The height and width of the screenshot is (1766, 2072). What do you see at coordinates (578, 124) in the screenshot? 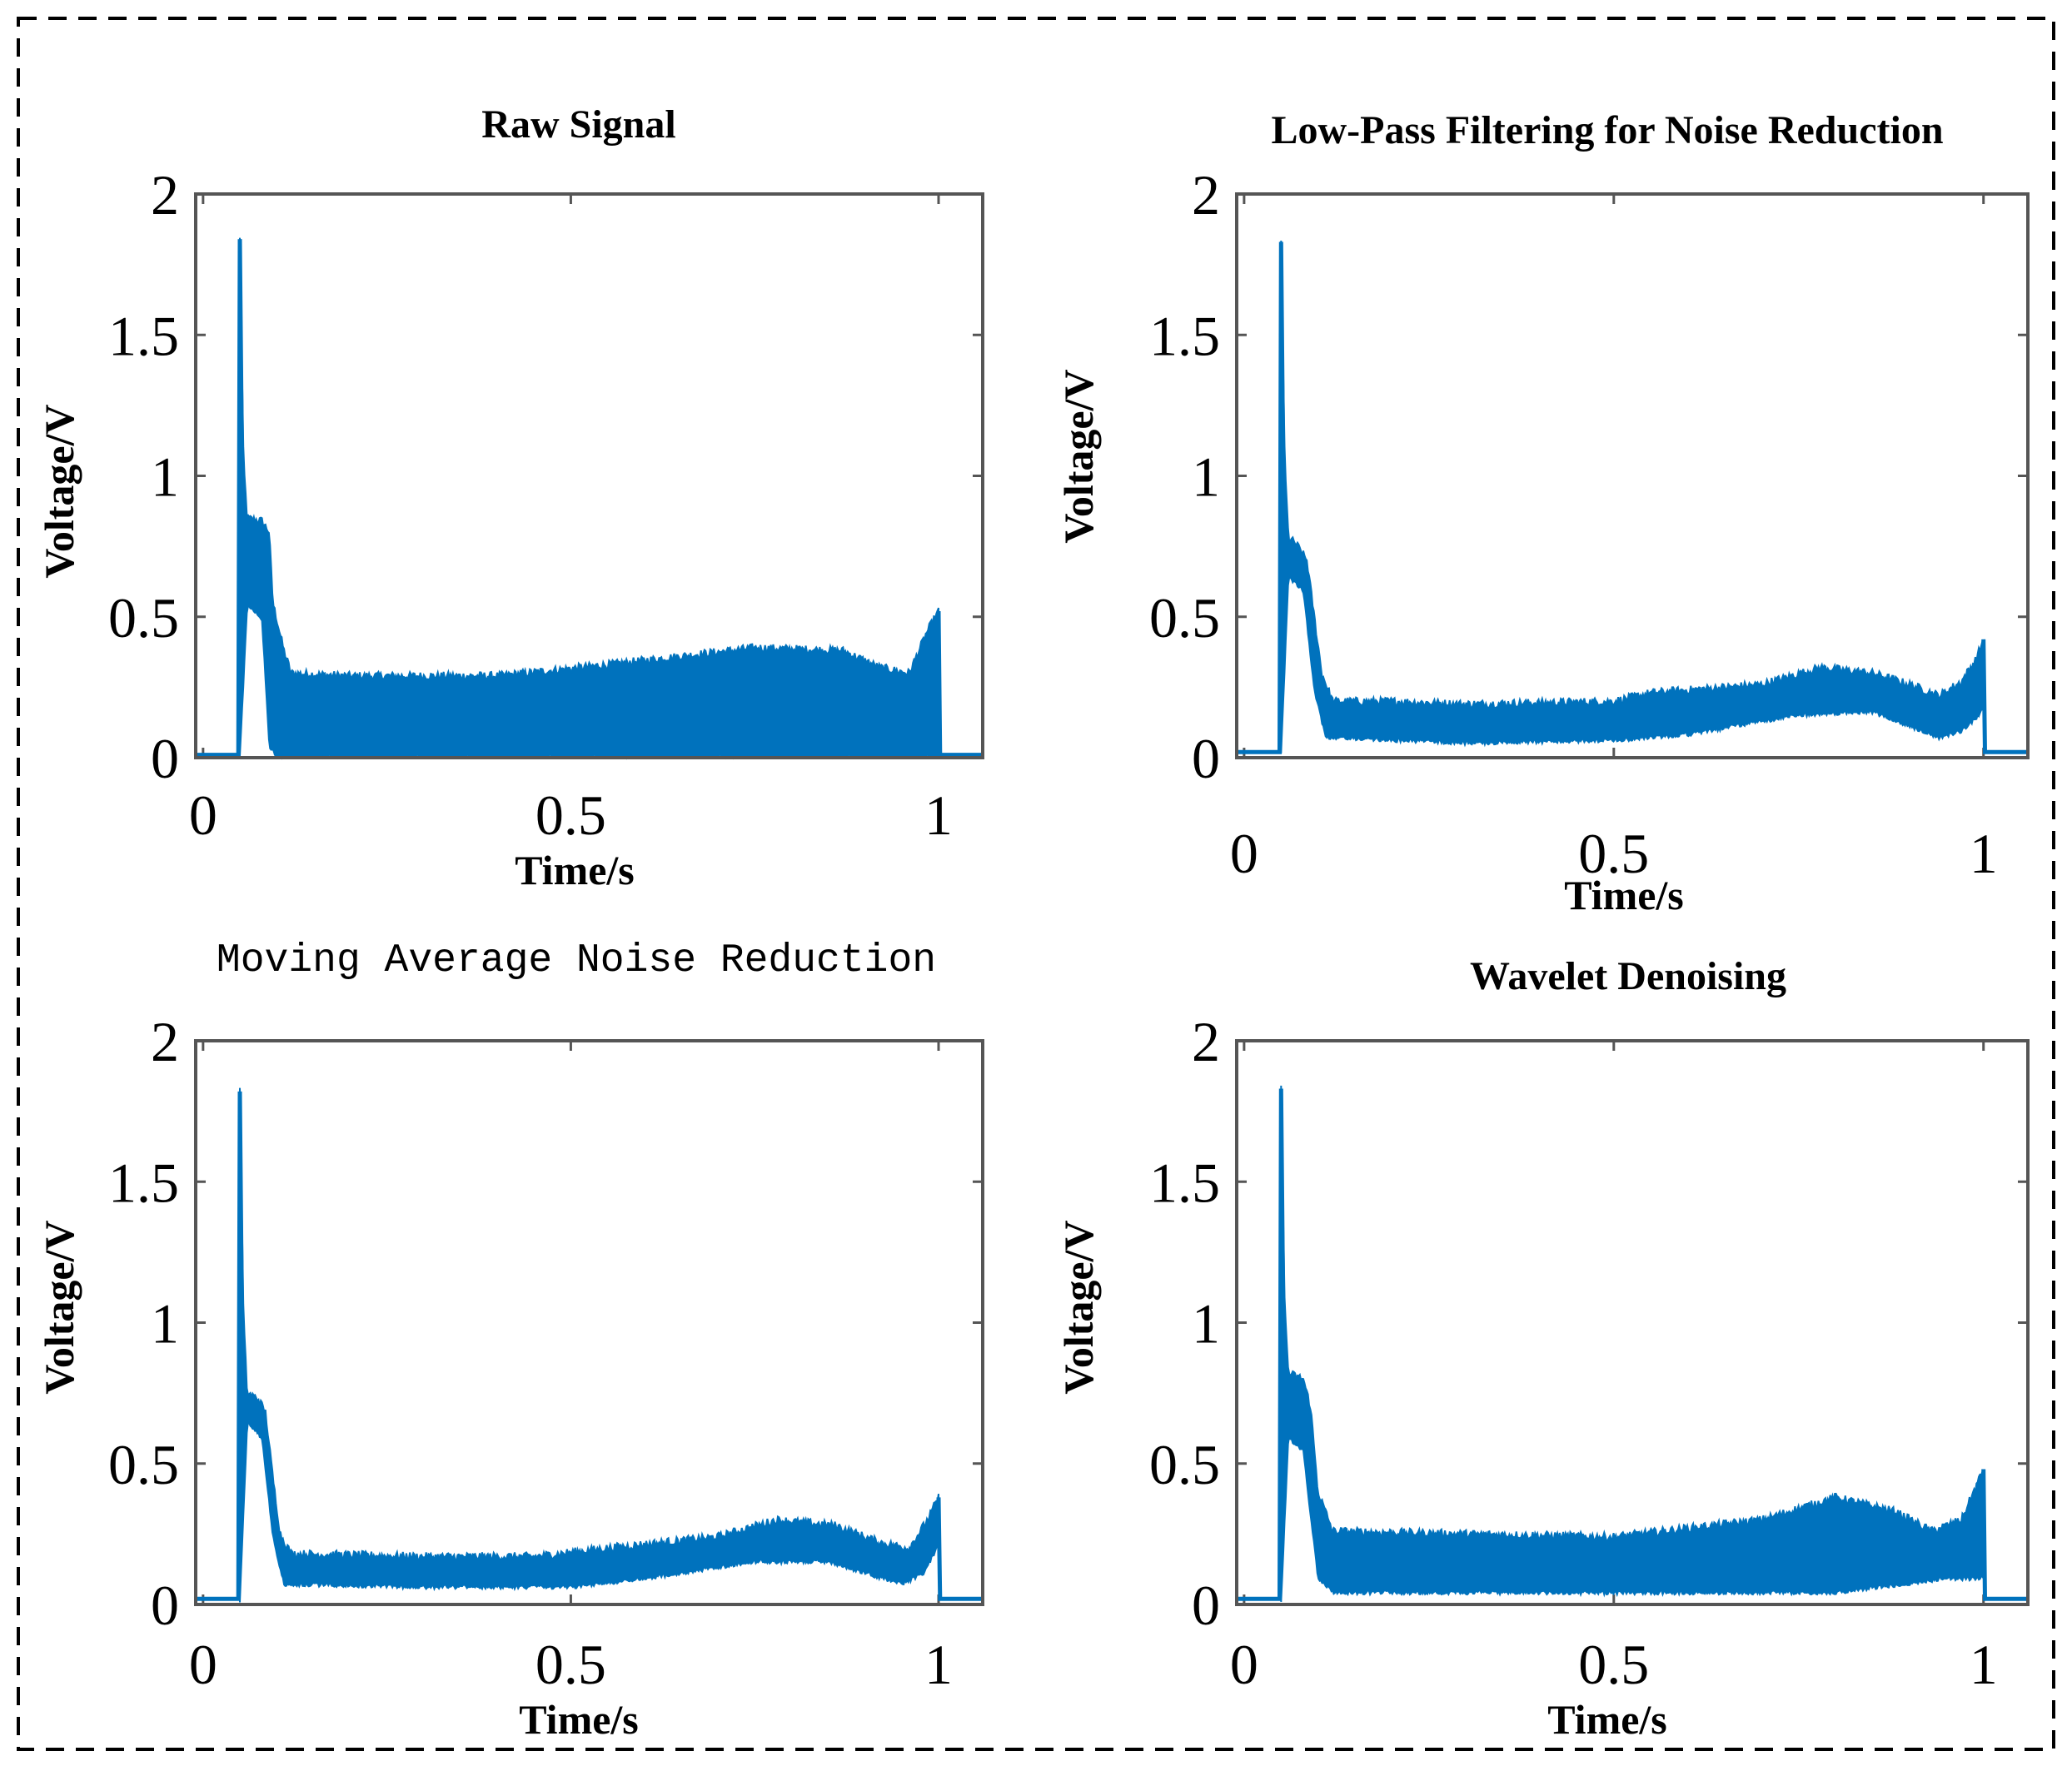
I see `panel-title: Raw Signal` at bounding box center [578, 124].